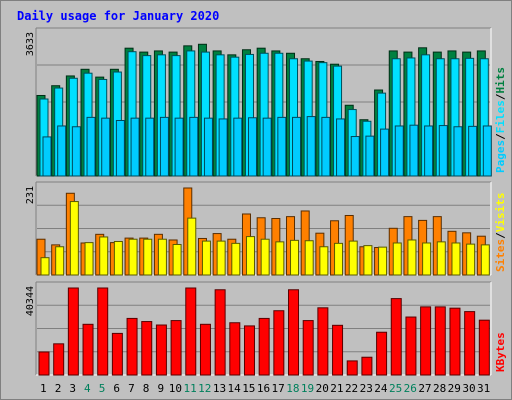 This screenshot has width=512, height=400. I want to click on x-tick-label: 11, so click(189, 388).